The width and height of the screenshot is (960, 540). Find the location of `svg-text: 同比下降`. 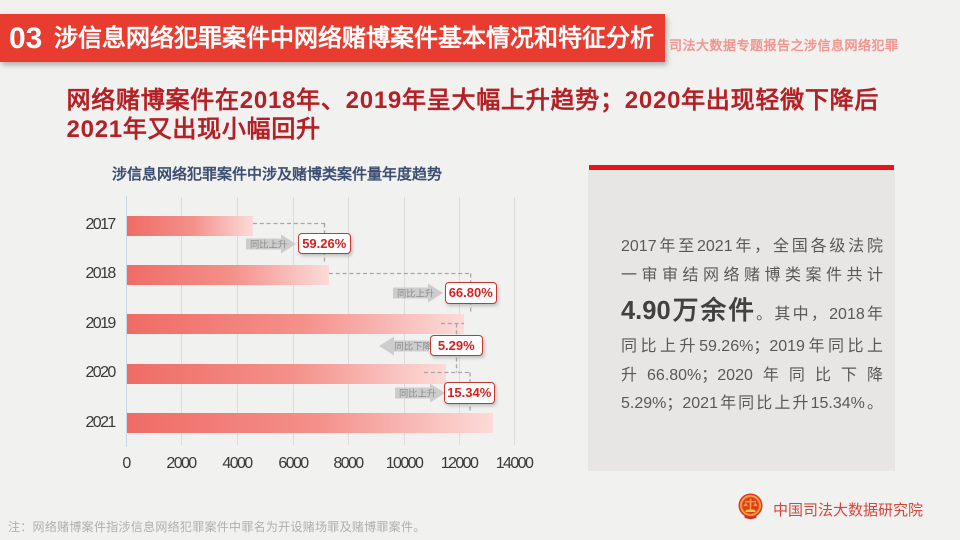

svg-text: 同比下降 is located at coordinates (413, 345).